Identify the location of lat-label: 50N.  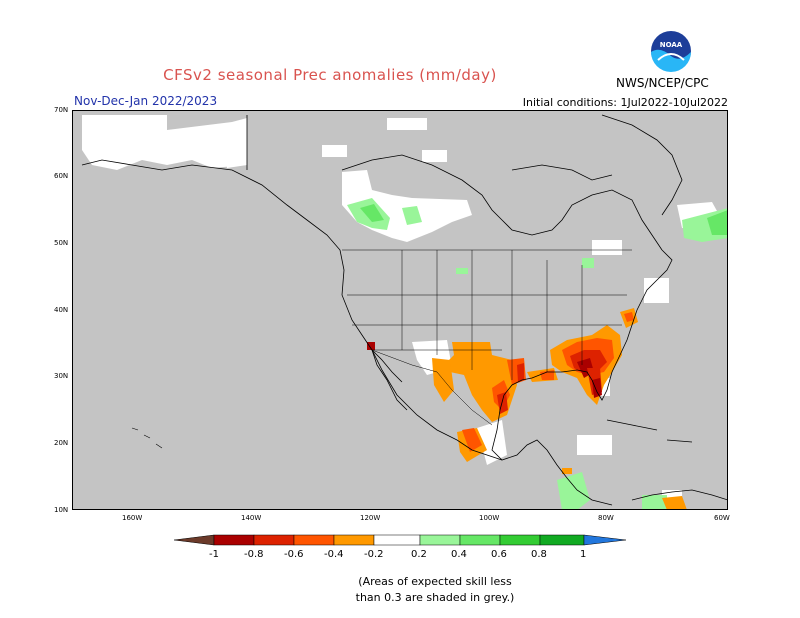
(61, 243).